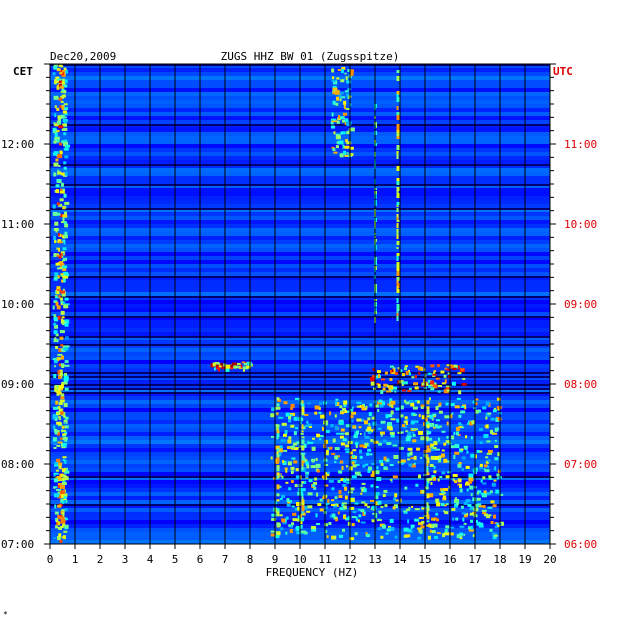 This screenshot has height=629, width=630. What do you see at coordinates (17, 544) in the screenshot?
I see `y-left-tick-label: 07:00` at bounding box center [17, 544].